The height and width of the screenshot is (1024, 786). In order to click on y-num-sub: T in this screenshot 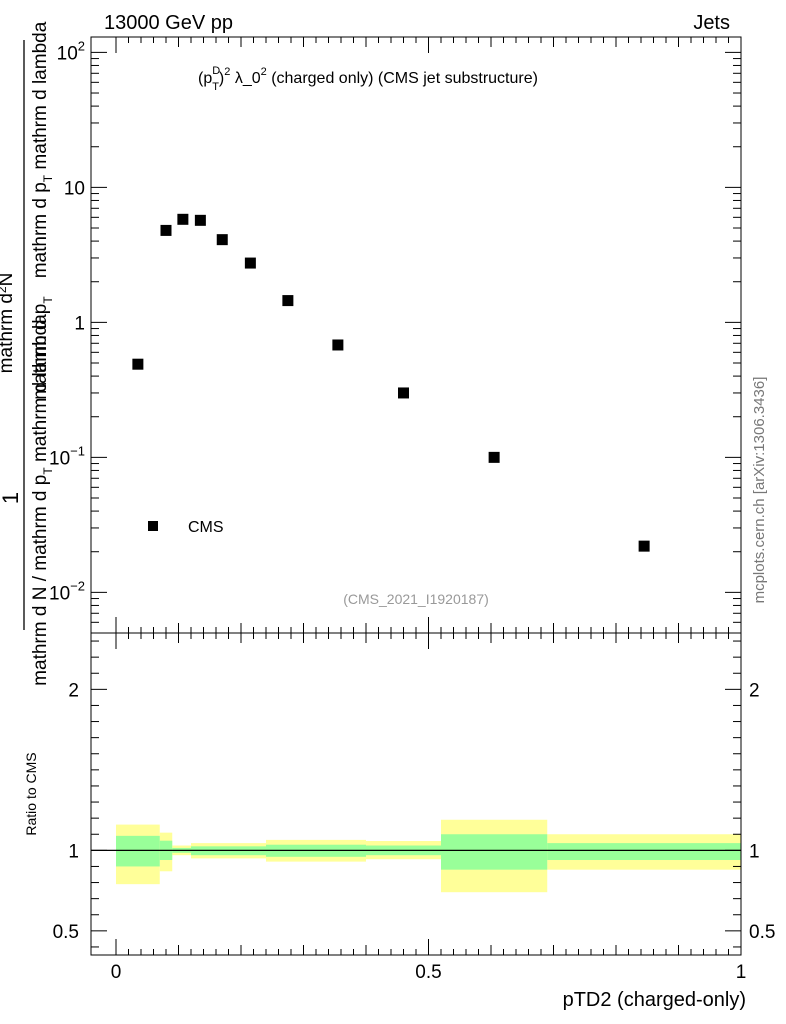, I will do `click(48, 178)`.